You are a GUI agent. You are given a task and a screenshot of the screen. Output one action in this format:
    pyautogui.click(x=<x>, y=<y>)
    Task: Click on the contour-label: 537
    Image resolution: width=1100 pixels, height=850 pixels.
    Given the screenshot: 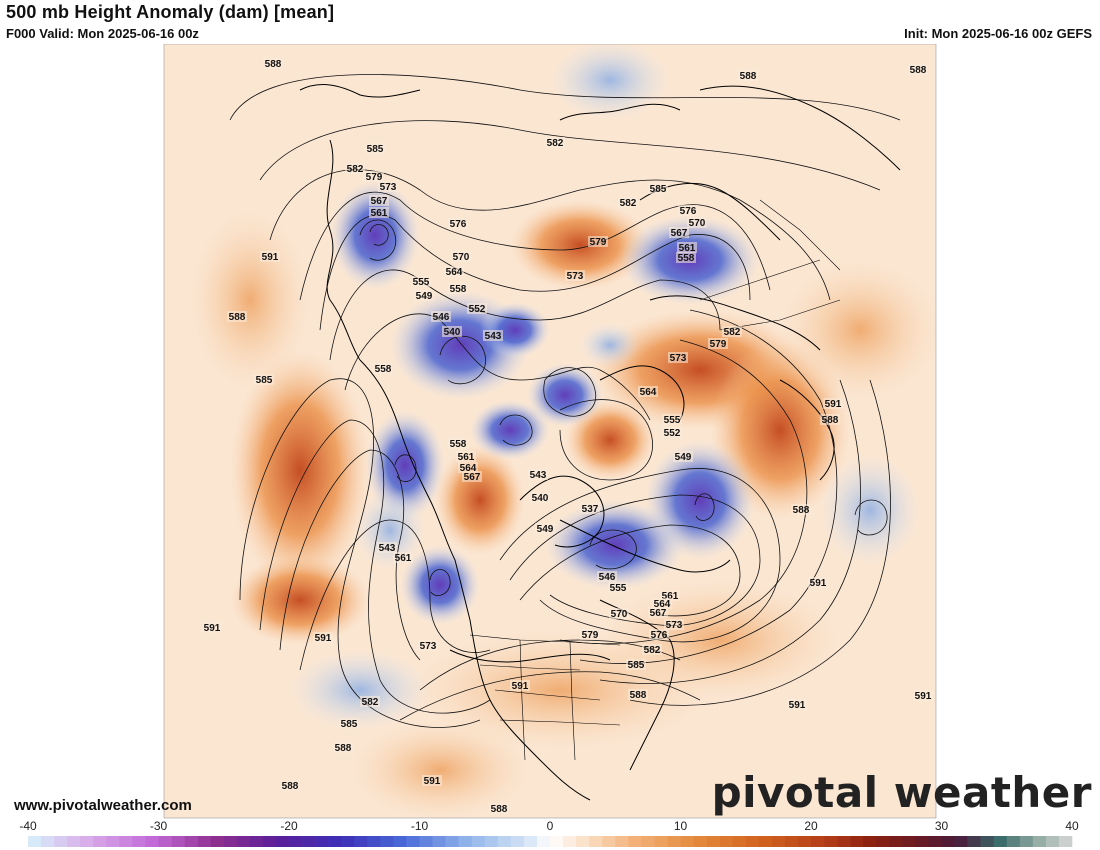 What is the action you would take?
    pyautogui.click(x=590, y=509)
    